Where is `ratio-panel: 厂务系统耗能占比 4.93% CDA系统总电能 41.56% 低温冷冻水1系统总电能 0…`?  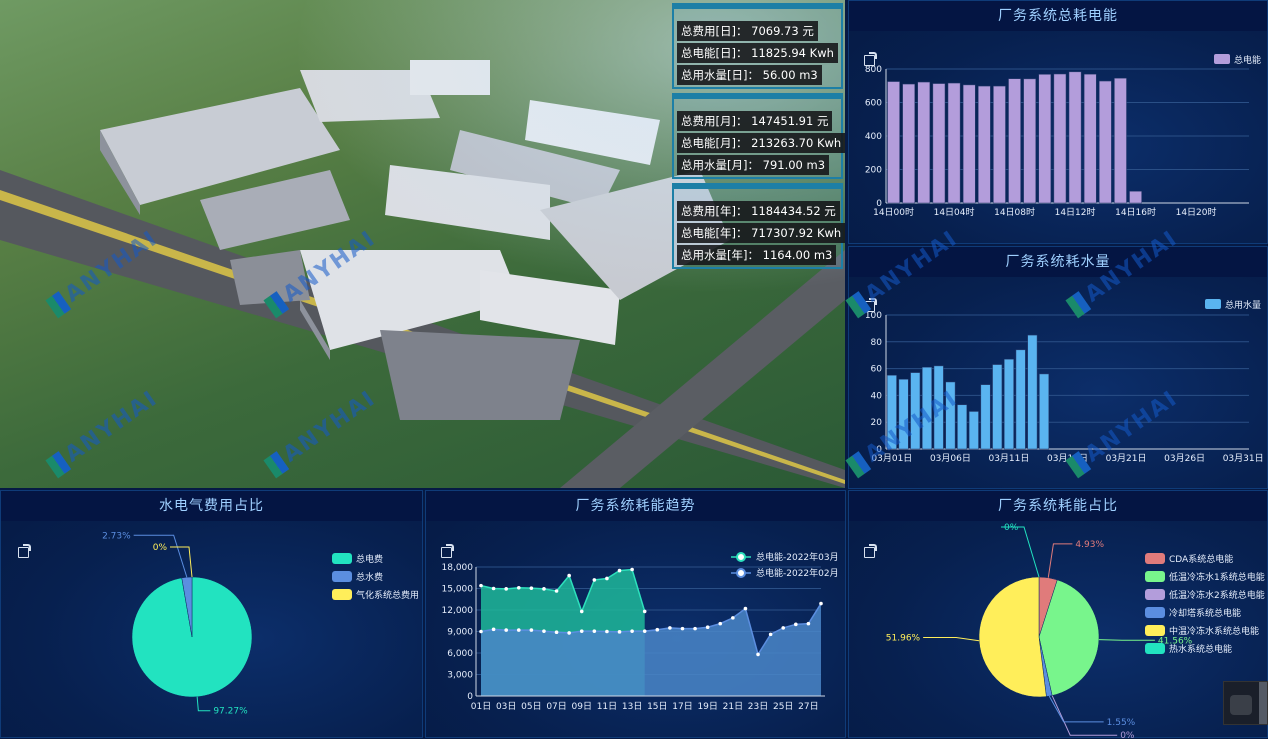 ratio-panel: 厂务系统耗能占比 4.93% CDA系统总电能 41.56% 低温冷冻水1系统总电能 0… is located at coordinates (1058, 614).